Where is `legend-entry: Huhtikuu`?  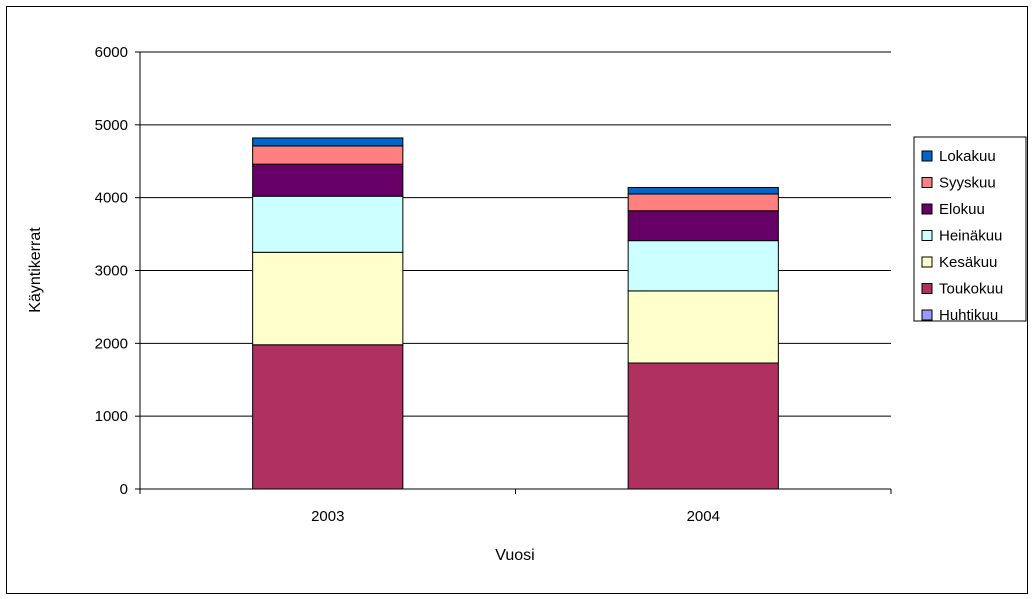
legend-entry: Huhtikuu is located at coordinates (968, 315).